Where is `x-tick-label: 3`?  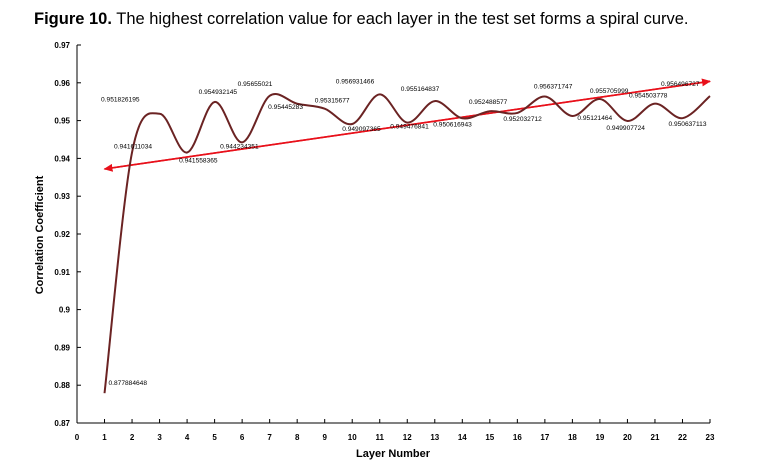 x-tick-label: 3 is located at coordinates (159, 437).